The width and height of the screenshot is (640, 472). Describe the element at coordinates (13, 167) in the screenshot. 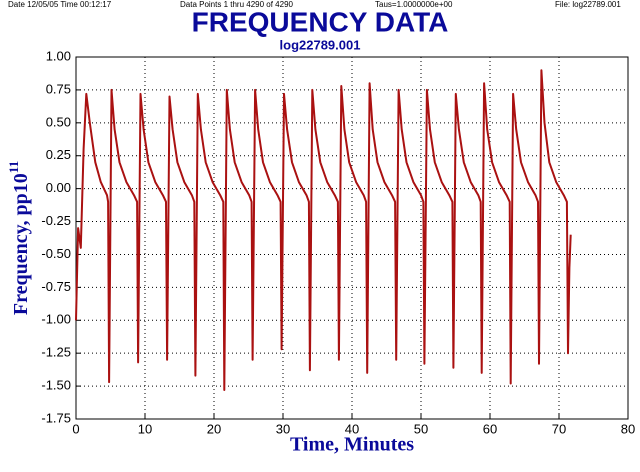

I see `y-axis-label-sup: 11` at that location.